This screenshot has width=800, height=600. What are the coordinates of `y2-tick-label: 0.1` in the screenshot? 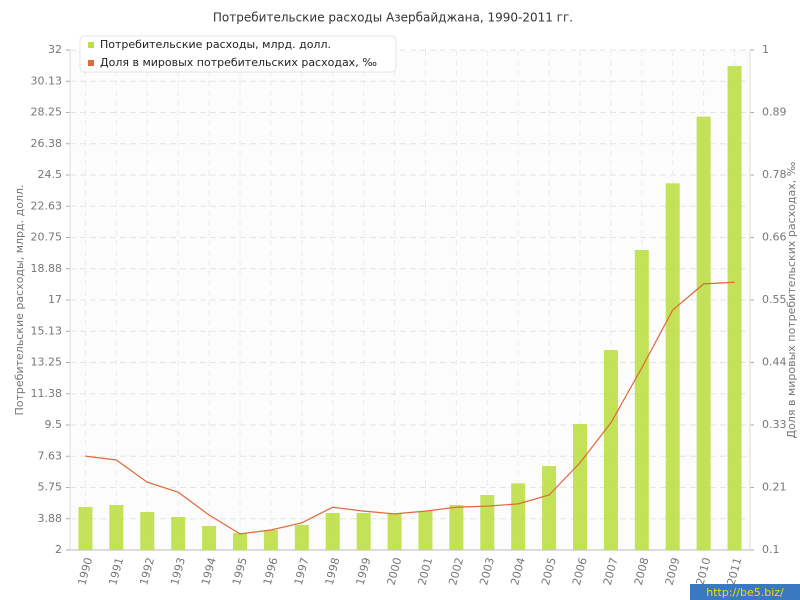 It's located at (771, 549).